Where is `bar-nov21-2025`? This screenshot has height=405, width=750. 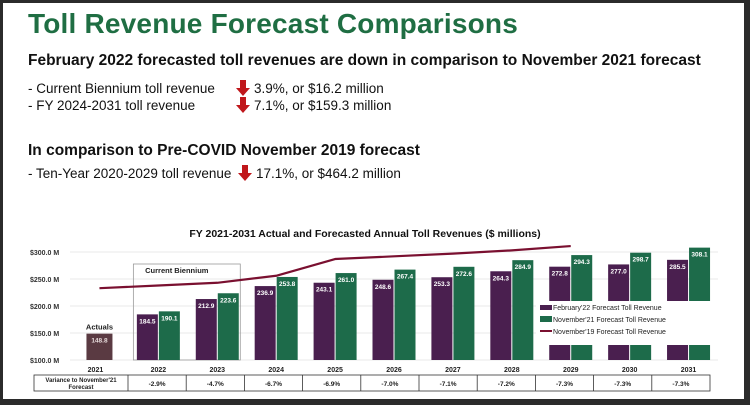 bar-nov21-2025 is located at coordinates (346, 316).